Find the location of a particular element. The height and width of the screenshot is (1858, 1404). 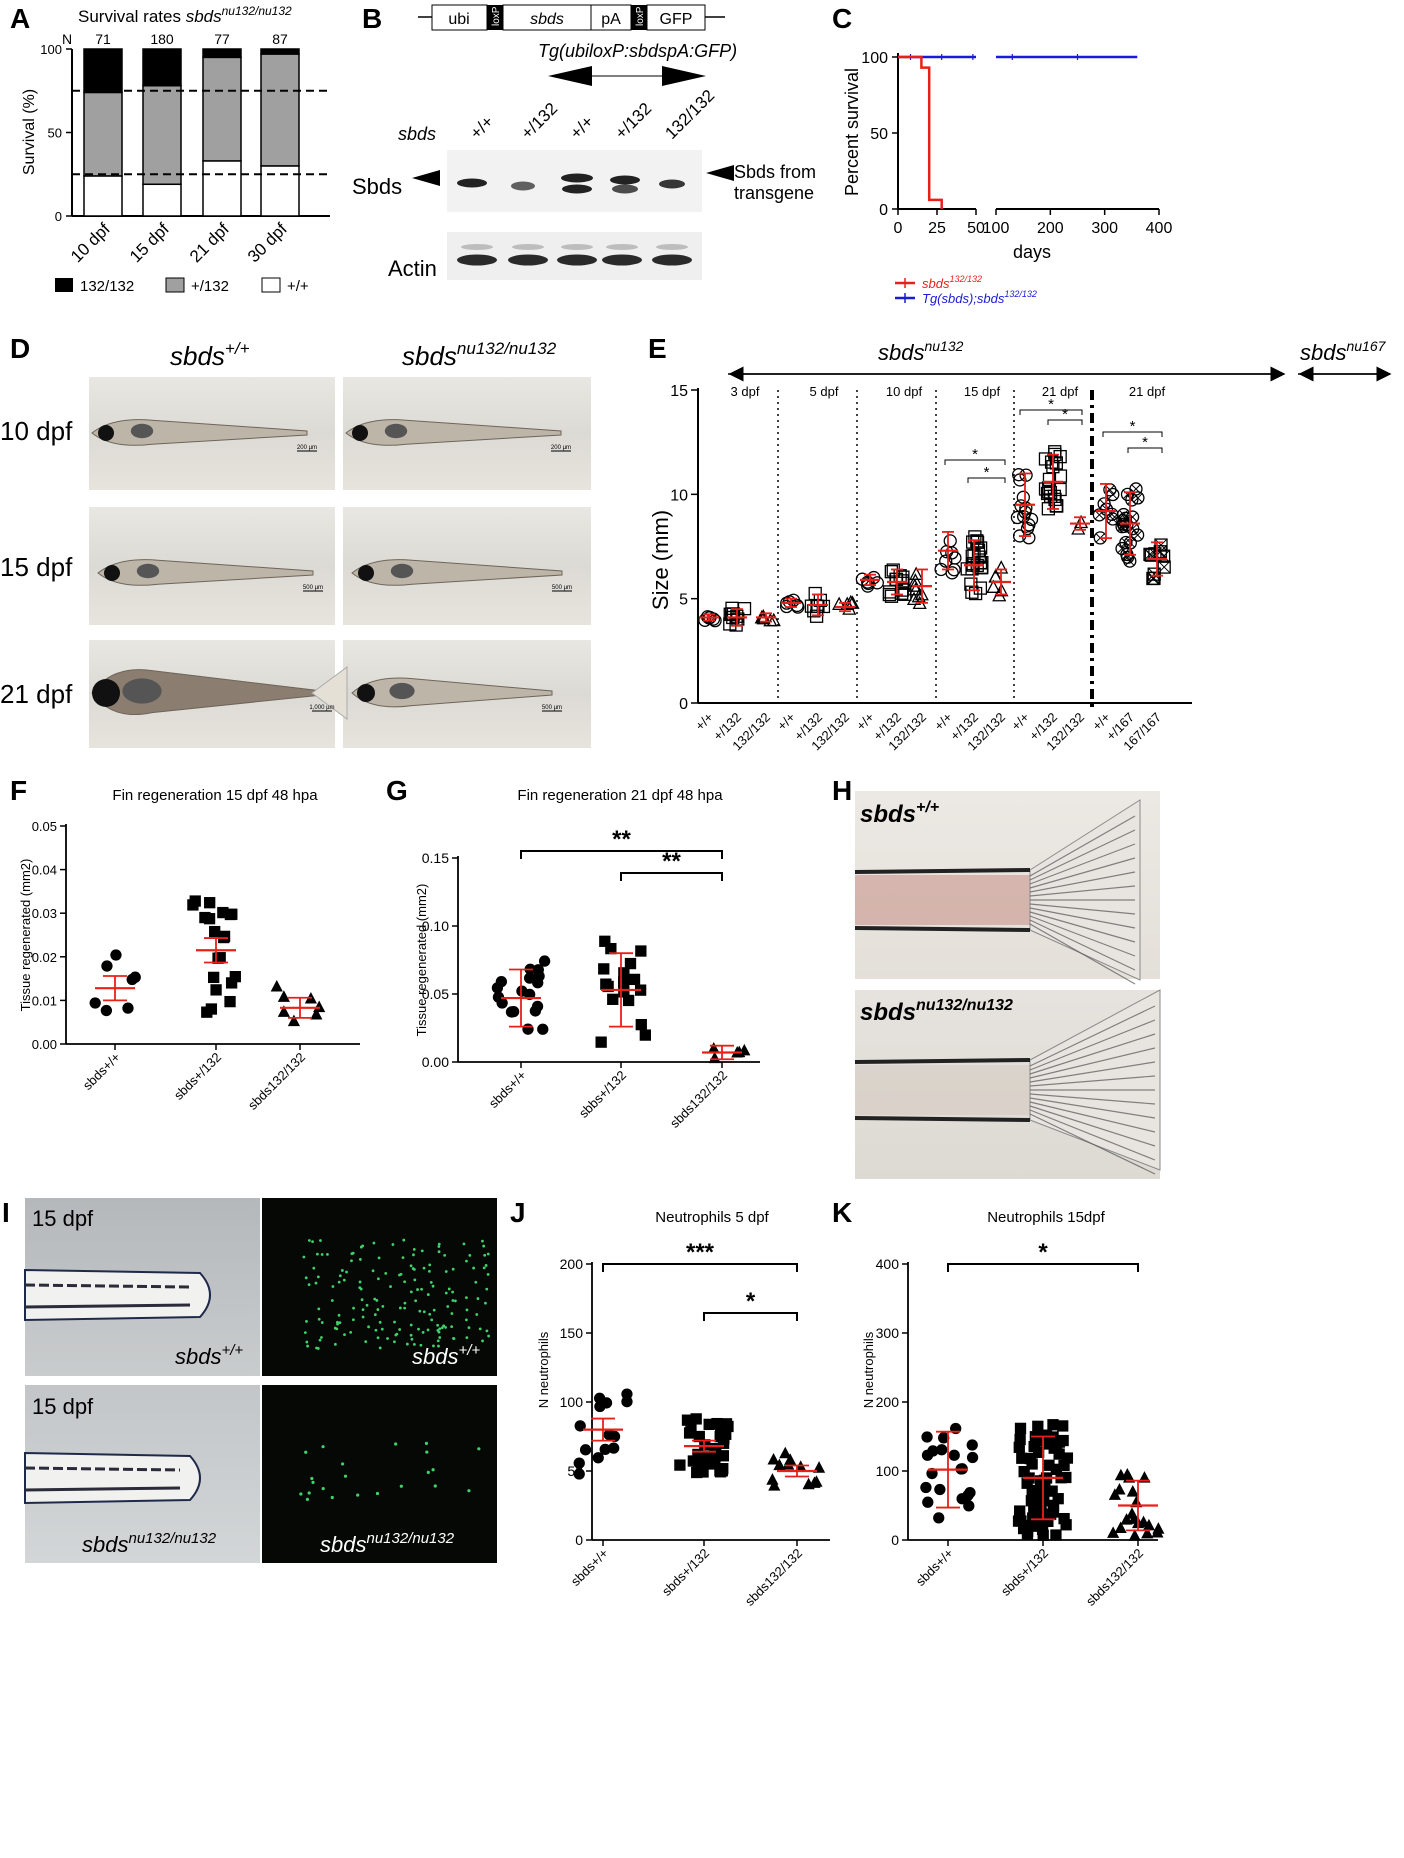

sig-g-2-label: ** is located at coordinates (671, 861).